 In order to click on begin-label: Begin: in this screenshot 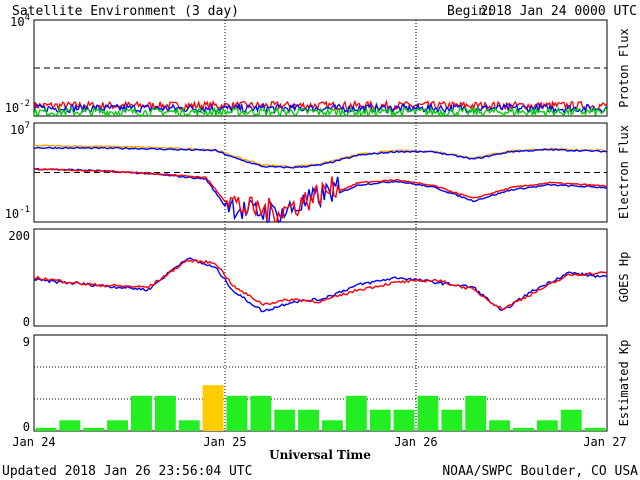, I will do `click(470, 11)`.